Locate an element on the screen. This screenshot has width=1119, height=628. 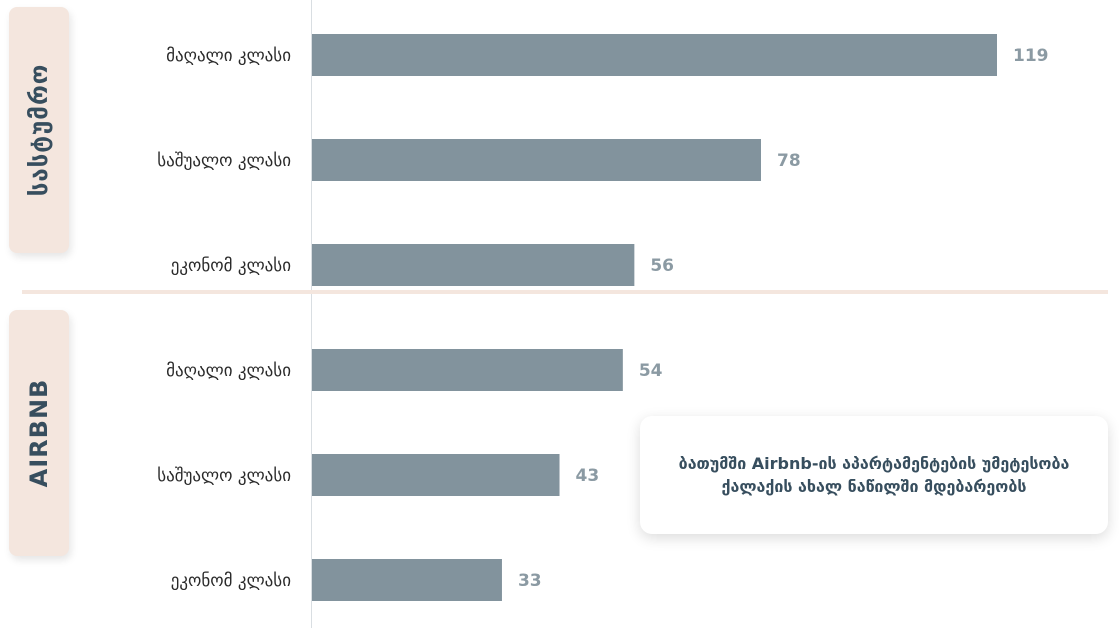
category-label-g0-1: საშუალო კლასი is located at coordinates (224, 161).